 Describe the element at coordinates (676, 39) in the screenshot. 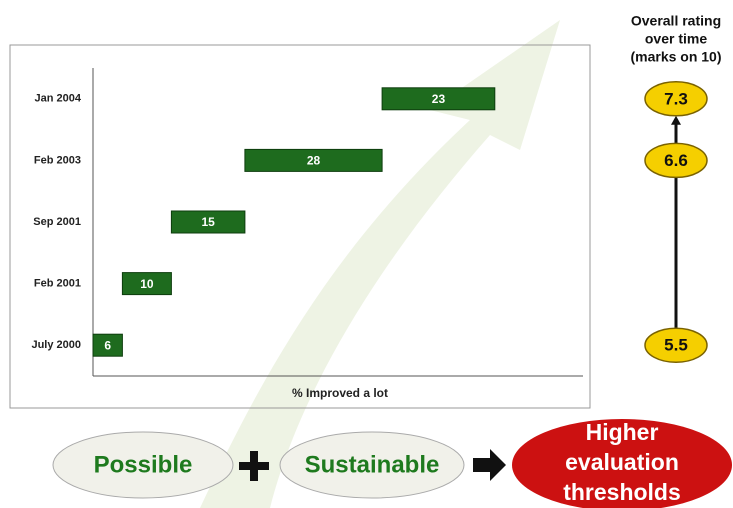

I see `ratings-title: over time` at that location.